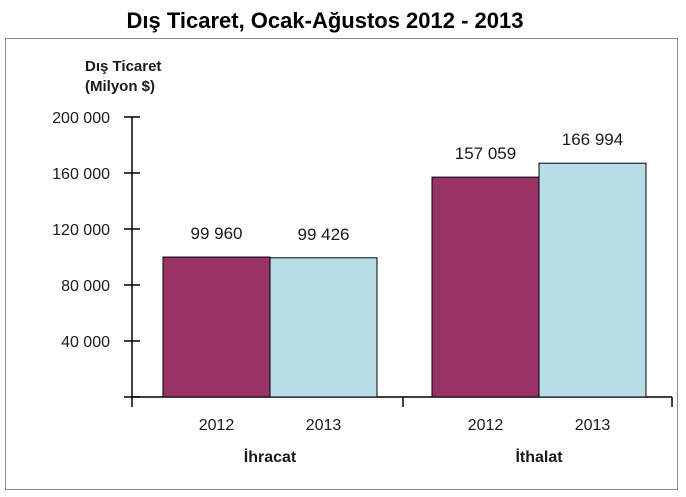 The height and width of the screenshot is (497, 686). What do you see at coordinates (81, 174) in the screenshot?
I see `y-tick-label: 160 000` at bounding box center [81, 174].